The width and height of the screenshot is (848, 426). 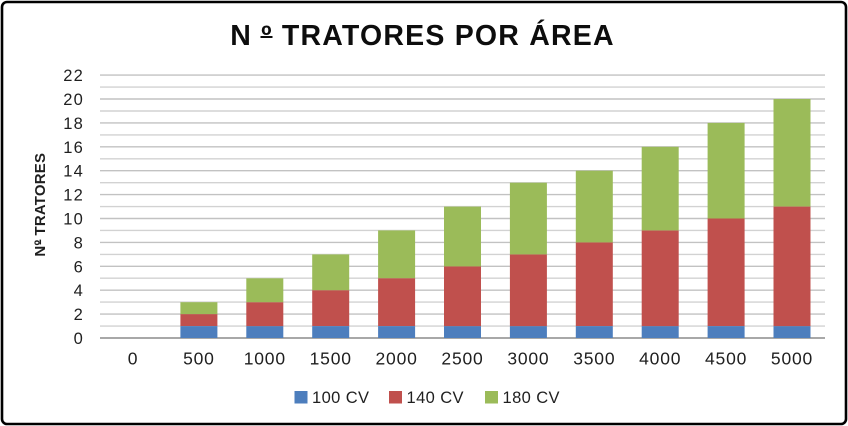 I want to click on svg-text: 8, so click(x=79, y=243).